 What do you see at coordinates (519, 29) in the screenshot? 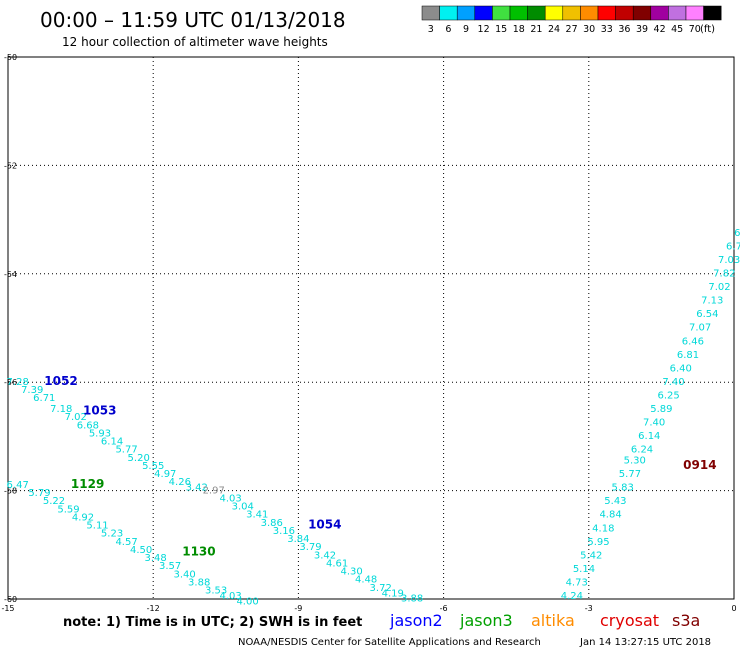
I see `colorbar-label: 18` at bounding box center [519, 29].